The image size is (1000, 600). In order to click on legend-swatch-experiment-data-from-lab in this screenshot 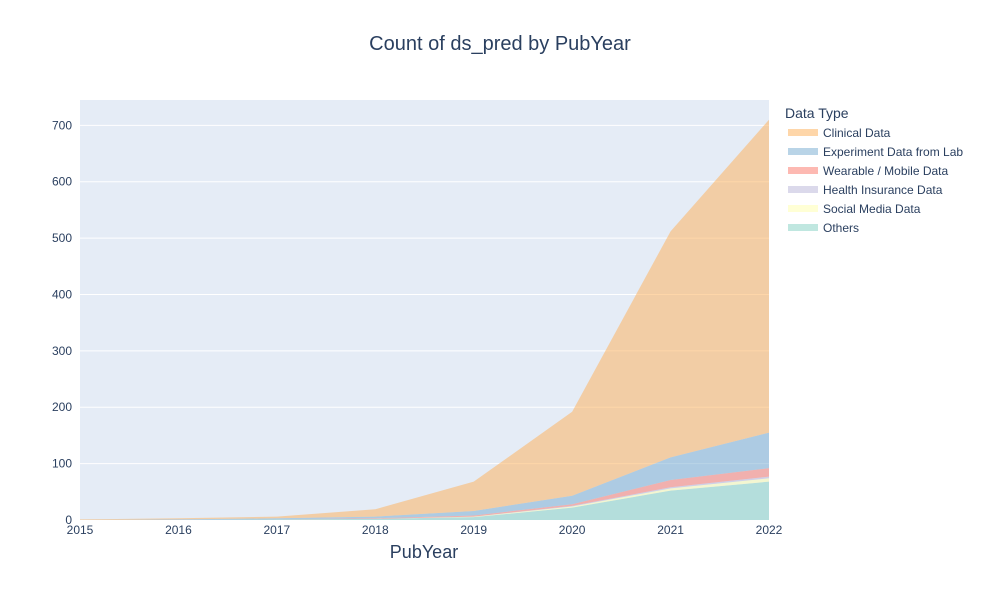, I will do `click(803, 151)`.